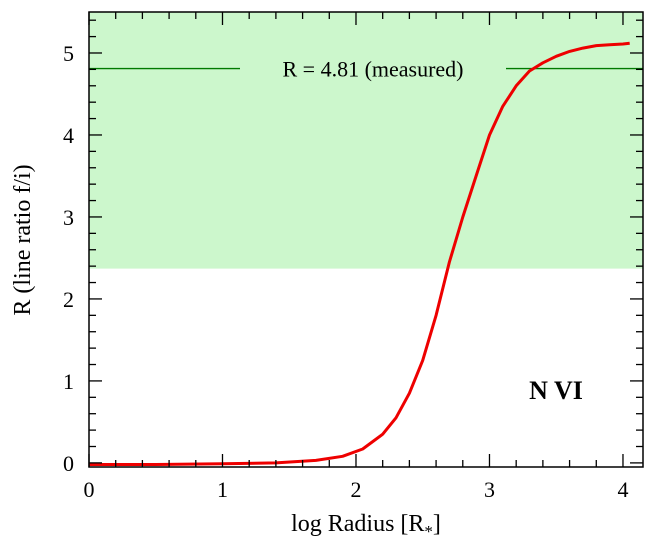 The width and height of the screenshot is (657, 540). Describe the element at coordinates (622, 489) in the screenshot. I see `x-tick-label: 4` at that location.